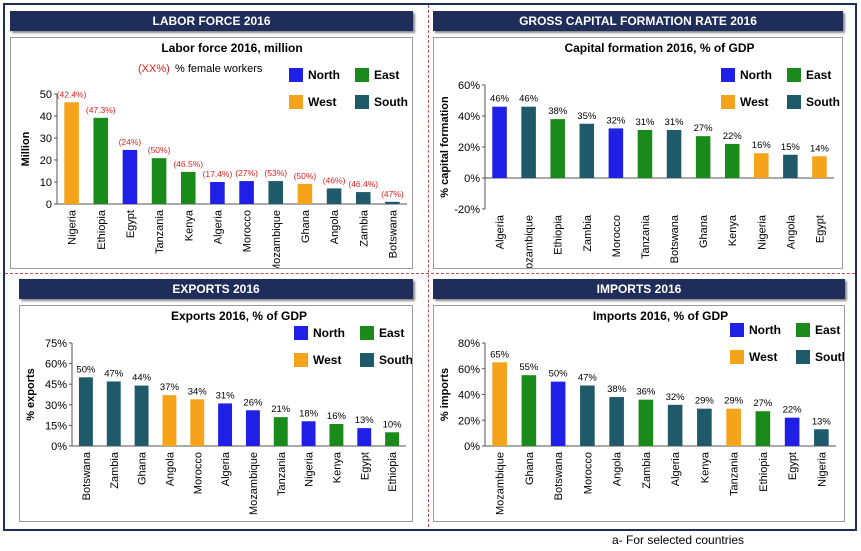  I want to click on y-tick-label: 15%, so click(56, 426).